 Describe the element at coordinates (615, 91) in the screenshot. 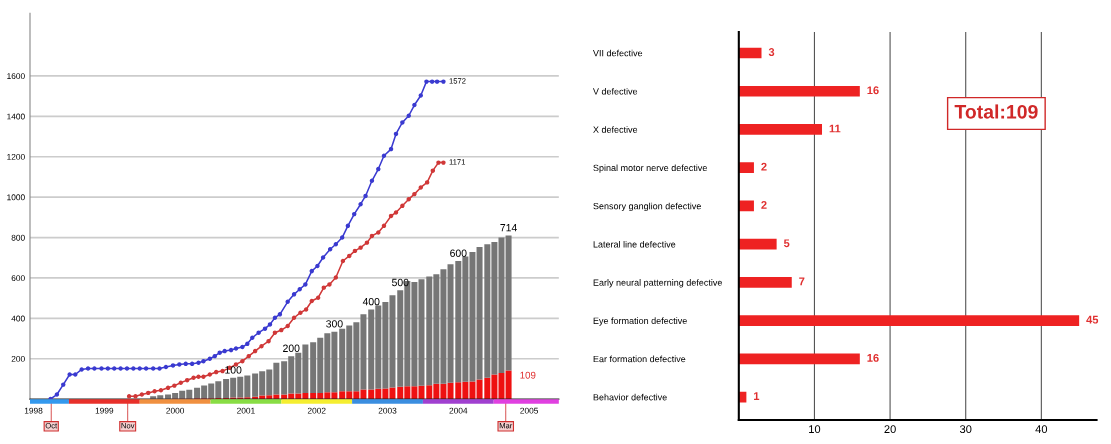

I see `y-tick-label: V defective` at that location.